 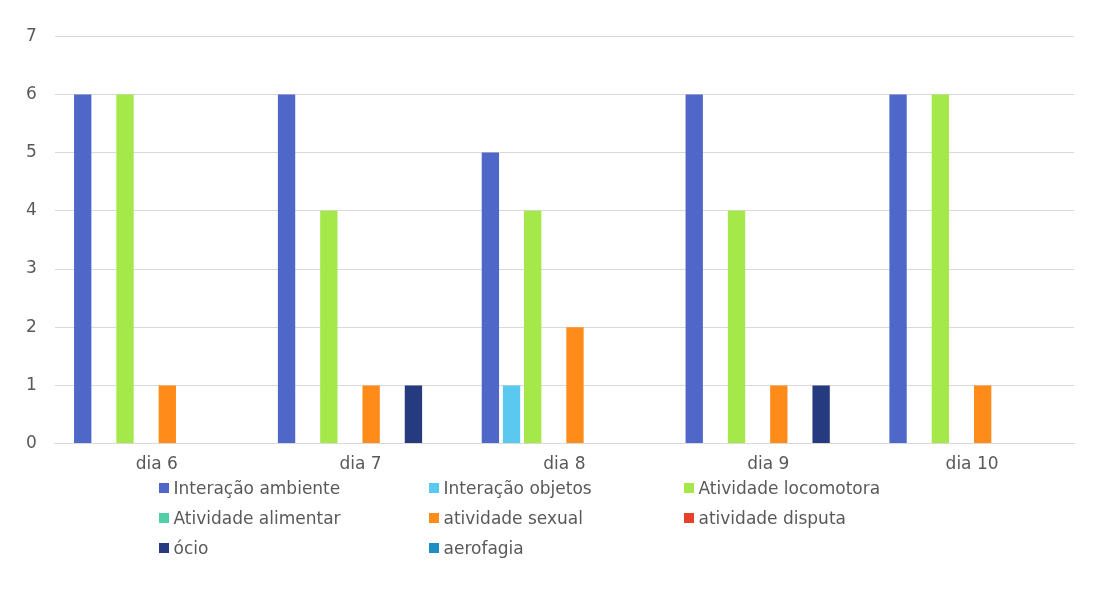 I want to click on y-tick-label: 5, so click(x=31, y=151).